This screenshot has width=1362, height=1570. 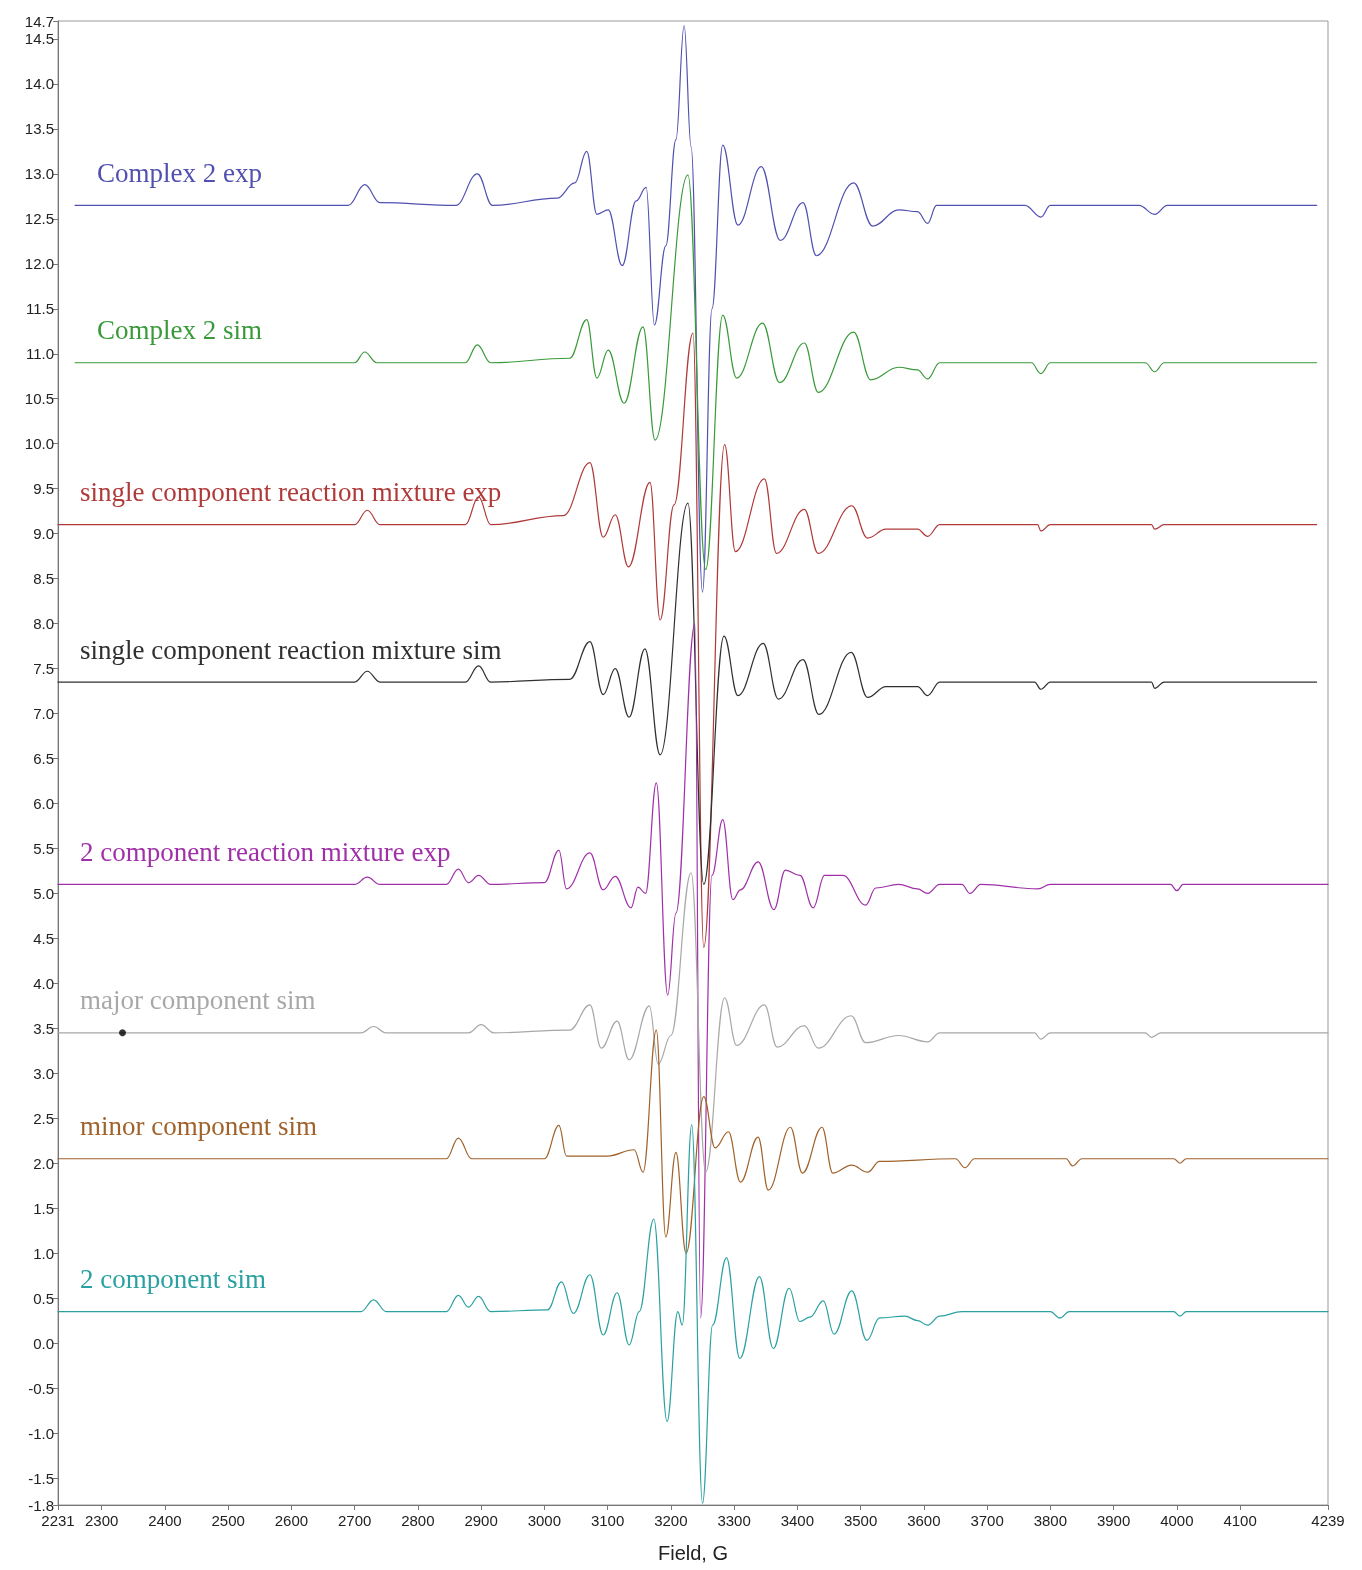 What do you see at coordinates (1240, 1520) in the screenshot?
I see `x-tick-label: 4100` at bounding box center [1240, 1520].